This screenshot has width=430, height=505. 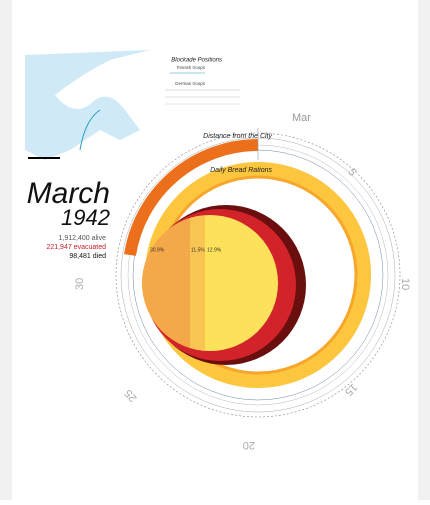 I want to click on left-border, so click(x=6, y=250).